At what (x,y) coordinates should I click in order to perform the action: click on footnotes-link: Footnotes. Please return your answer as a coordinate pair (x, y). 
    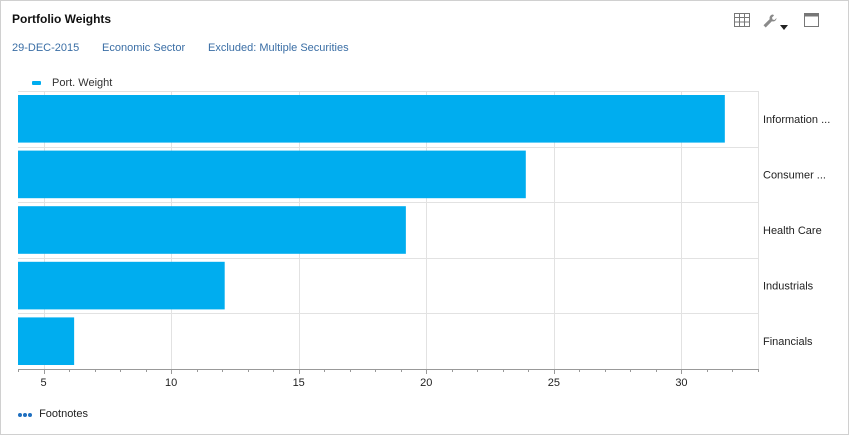
    Looking at the image, I should click on (53, 414).